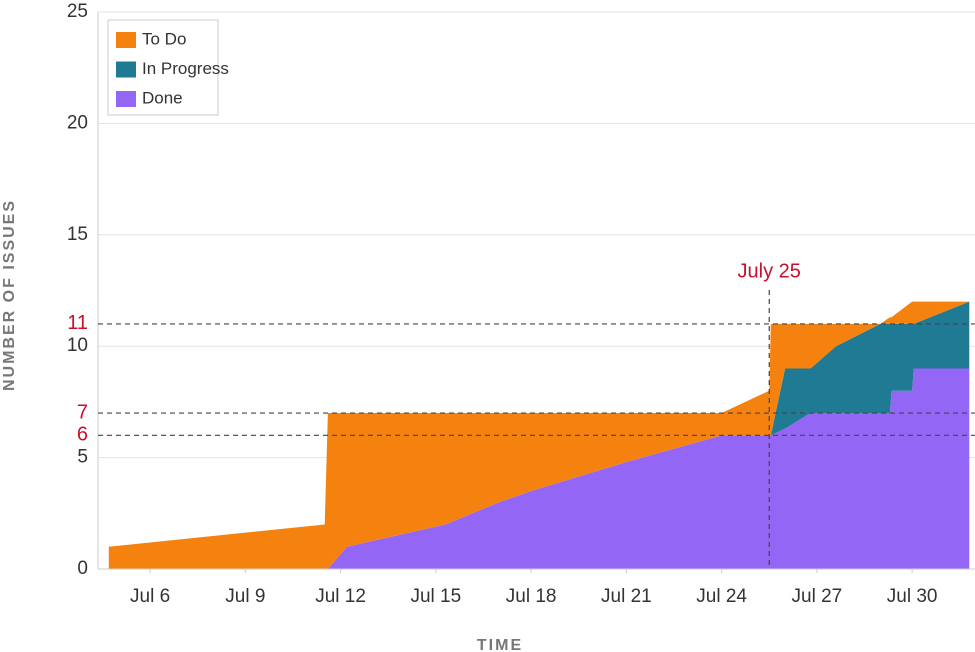 Image resolution: width=975 pixels, height=652 pixels. What do you see at coordinates (162, 97) in the screenshot?
I see `legend-label: Done` at bounding box center [162, 97].